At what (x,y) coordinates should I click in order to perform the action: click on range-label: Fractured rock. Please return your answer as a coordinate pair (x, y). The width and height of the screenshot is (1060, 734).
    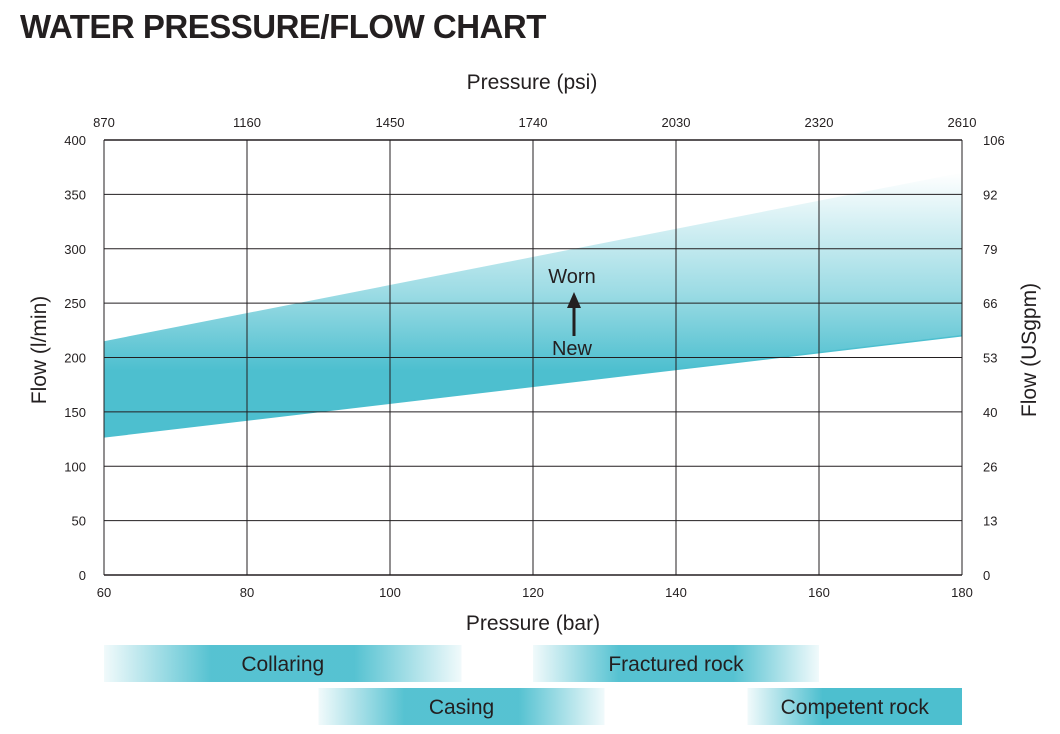
    Looking at the image, I should click on (676, 664).